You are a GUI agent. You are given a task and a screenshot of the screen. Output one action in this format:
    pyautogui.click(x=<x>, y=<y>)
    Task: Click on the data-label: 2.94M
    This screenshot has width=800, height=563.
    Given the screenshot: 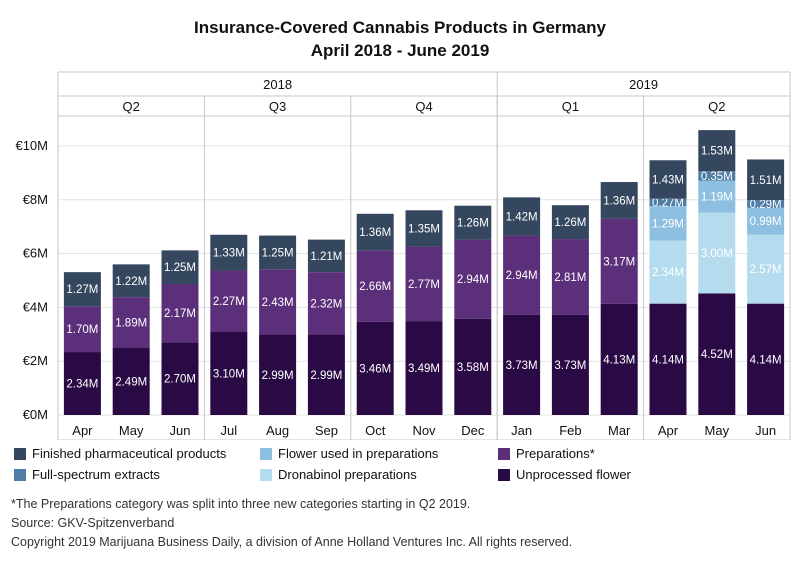 What is the action you would take?
    pyautogui.click(x=473, y=280)
    